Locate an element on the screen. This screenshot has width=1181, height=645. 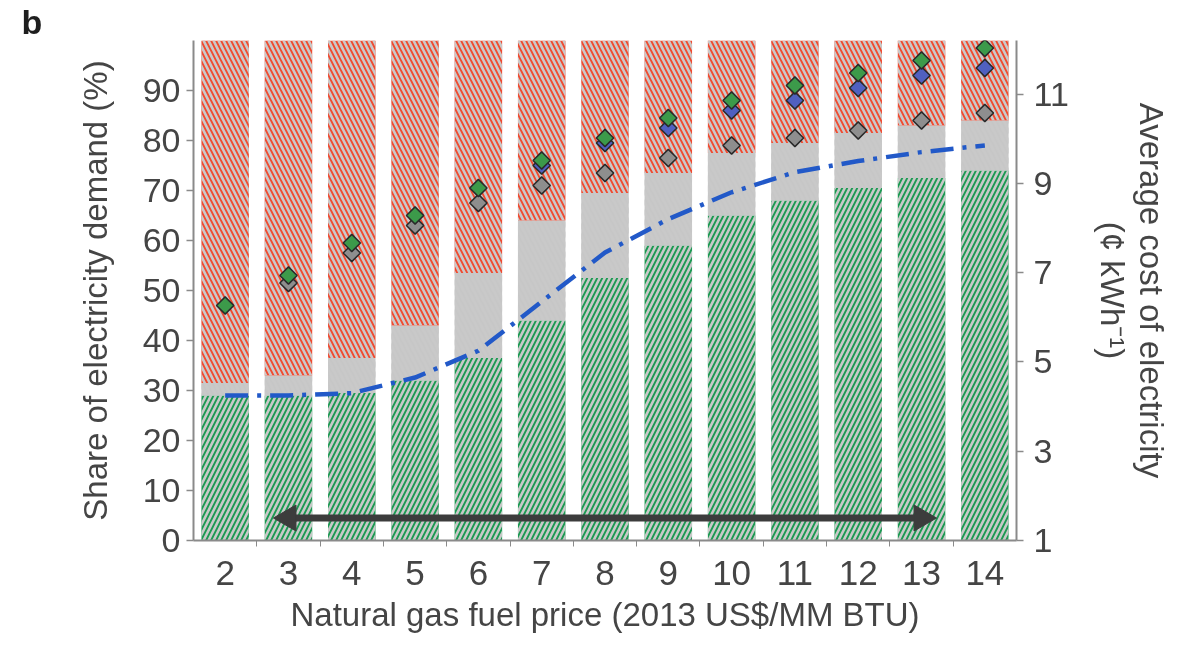
x-tick-label: 4 is located at coordinates (352, 572).